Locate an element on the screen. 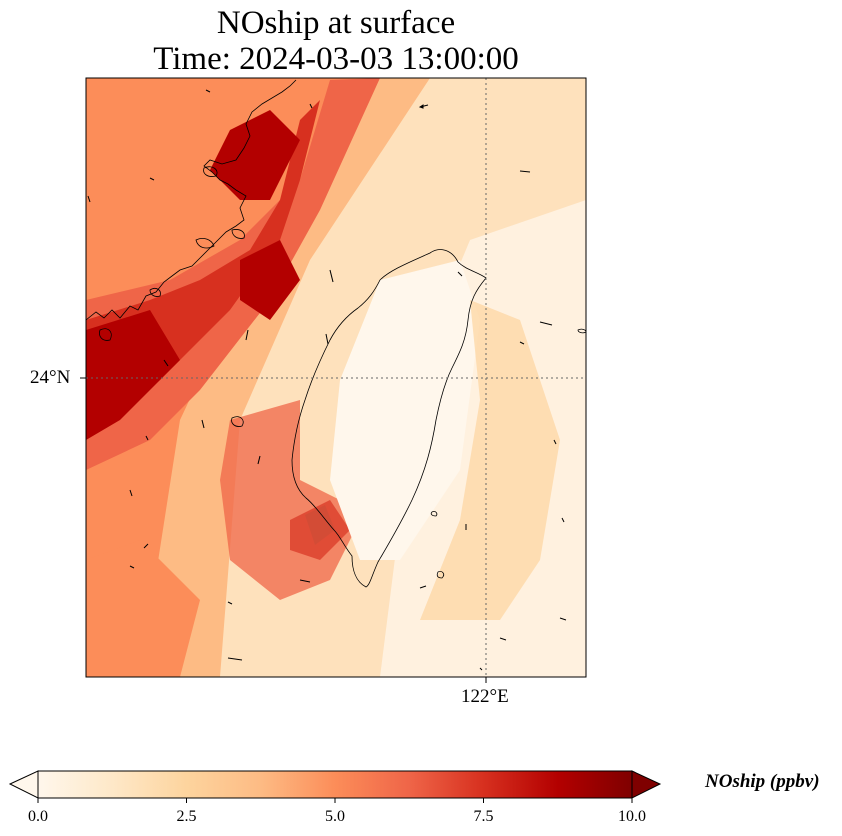  colorbar-ticks is located at coordinates (335, 800).